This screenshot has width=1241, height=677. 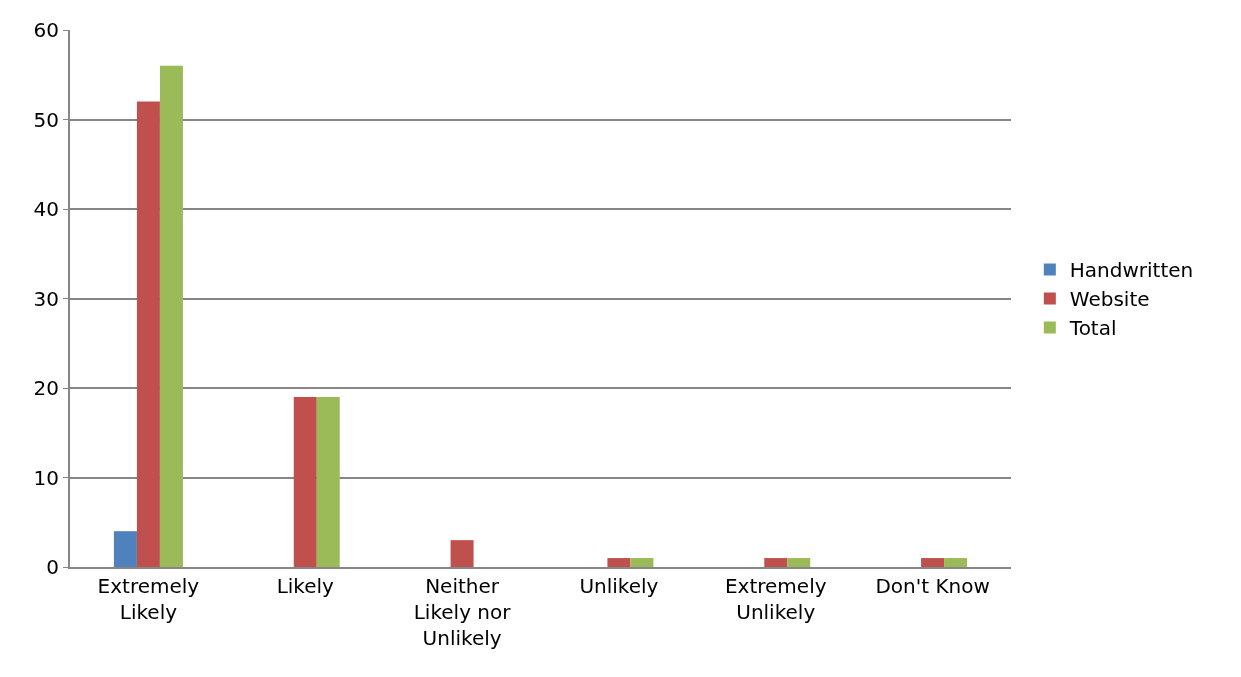 What do you see at coordinates (462, 612) in the screenshot?
I see `x-tick-label: Neither Likely nor Unlikely` at bounding box center [462, 612].